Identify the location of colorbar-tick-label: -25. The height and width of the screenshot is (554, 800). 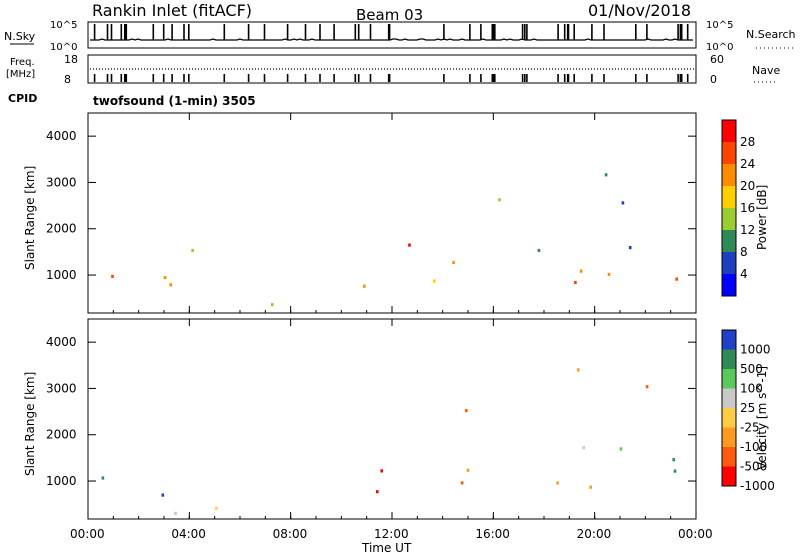
(750, 428).